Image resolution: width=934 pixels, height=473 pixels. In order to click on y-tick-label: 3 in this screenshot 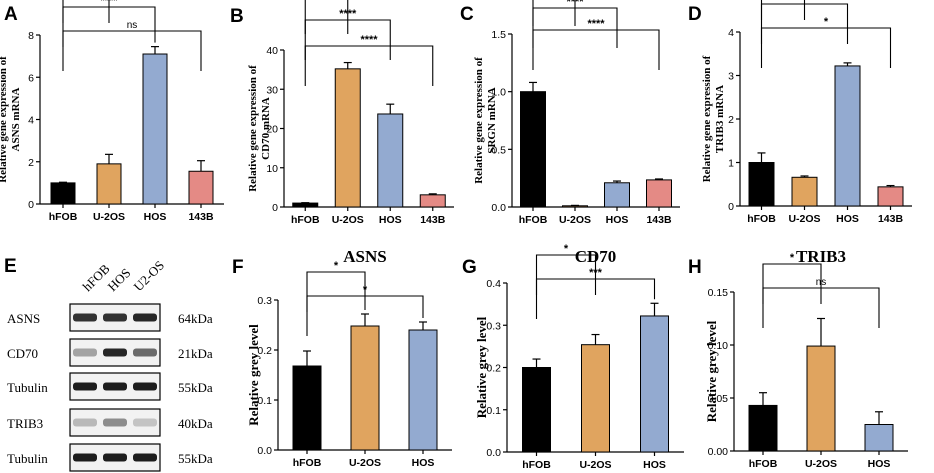, I will do `click(731, 77)`.